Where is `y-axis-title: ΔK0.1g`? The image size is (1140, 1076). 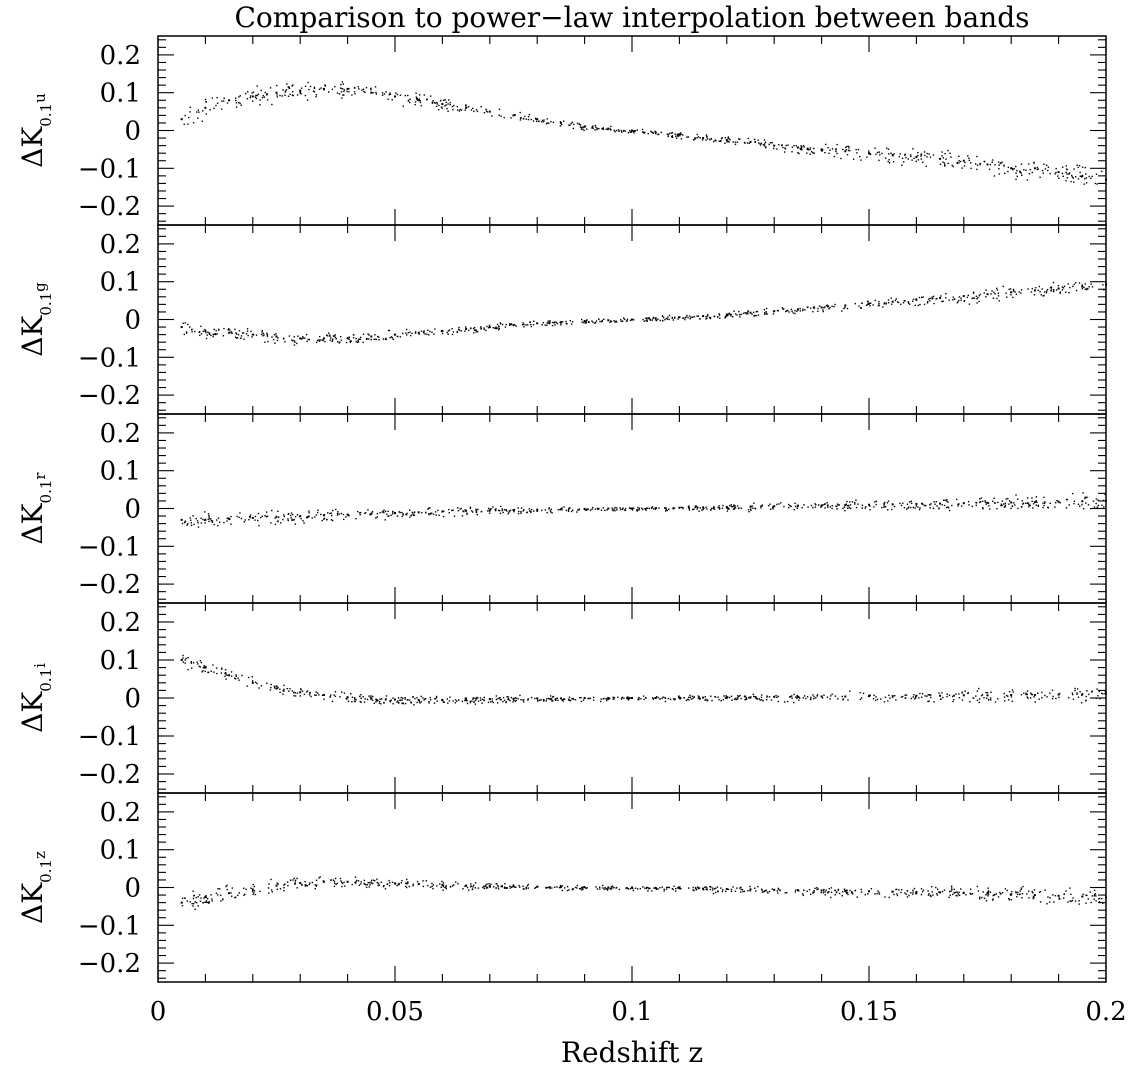
y-axis-title: ΔK0.1g is located at coordinates (35, 319).